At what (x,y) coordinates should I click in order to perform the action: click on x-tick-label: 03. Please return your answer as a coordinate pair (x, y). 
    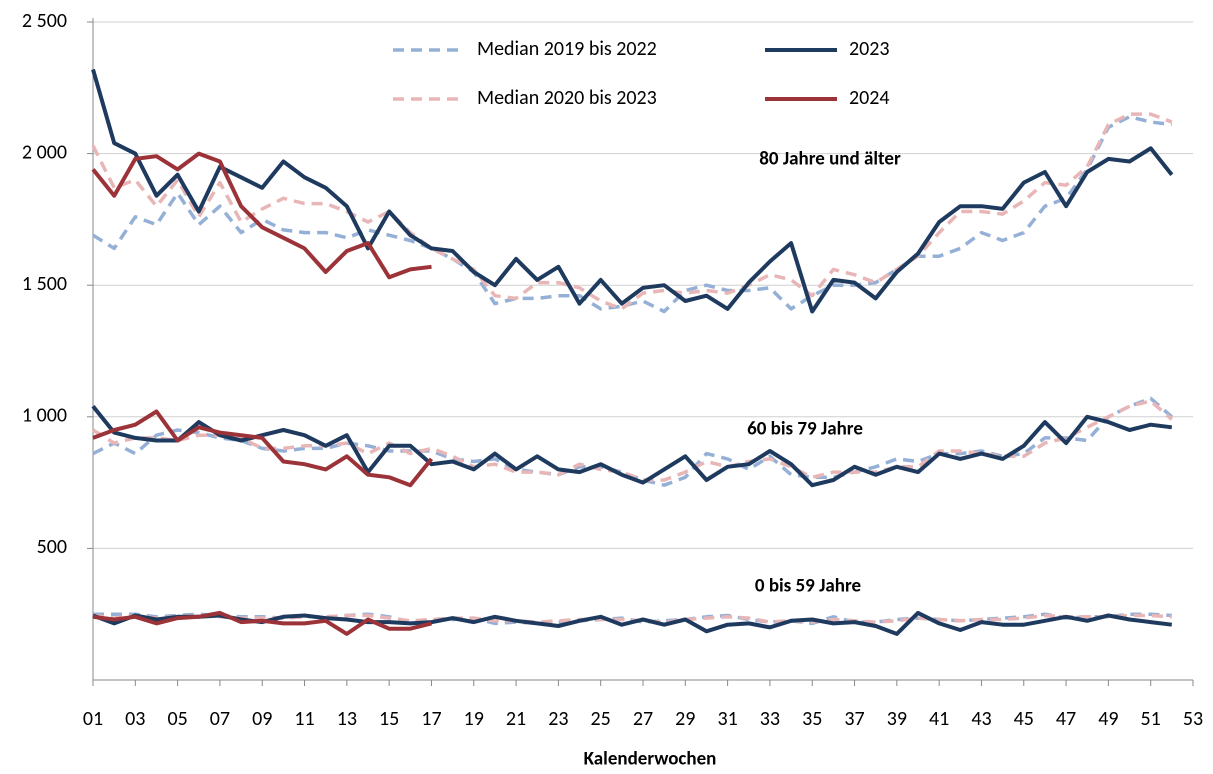
    Looking at the image, I should click on (135, 719).